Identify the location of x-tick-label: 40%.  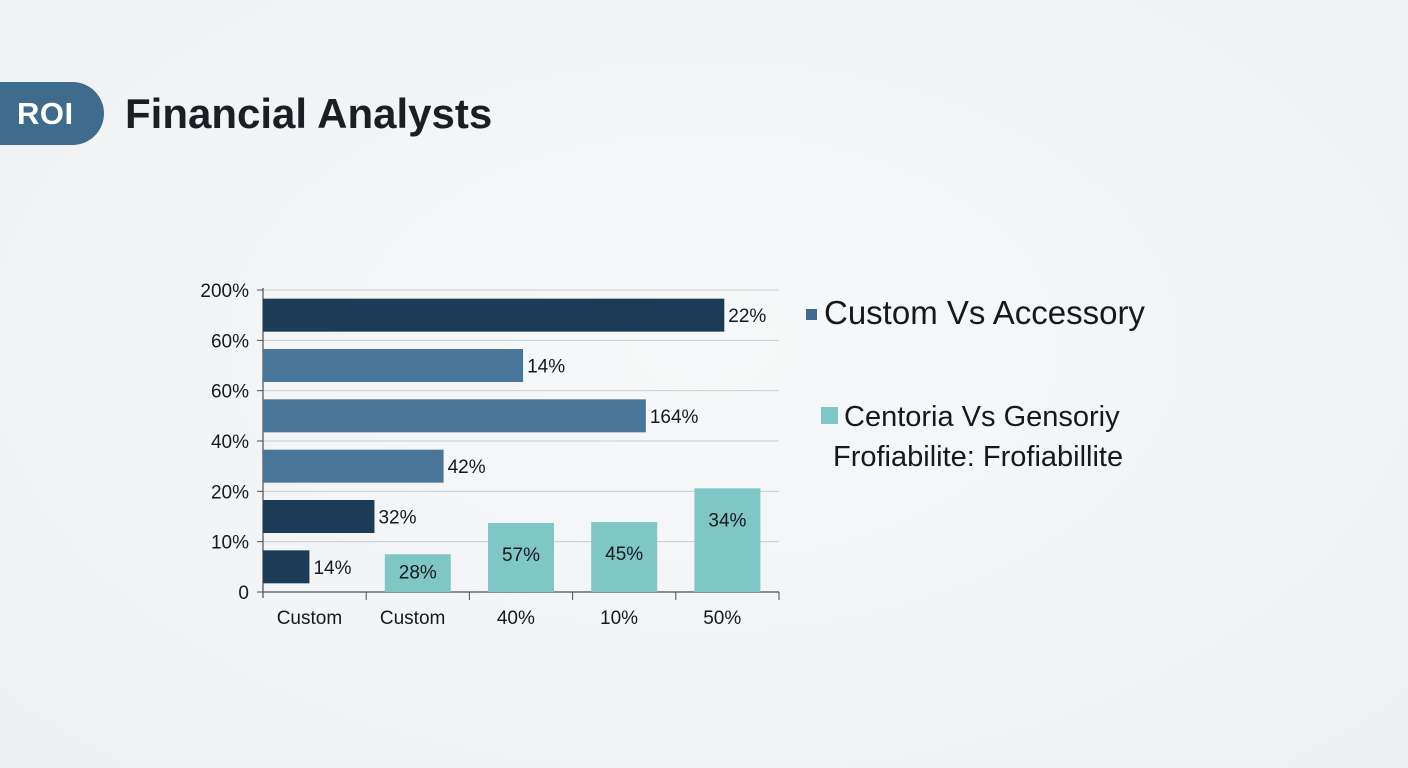
(516, 618).